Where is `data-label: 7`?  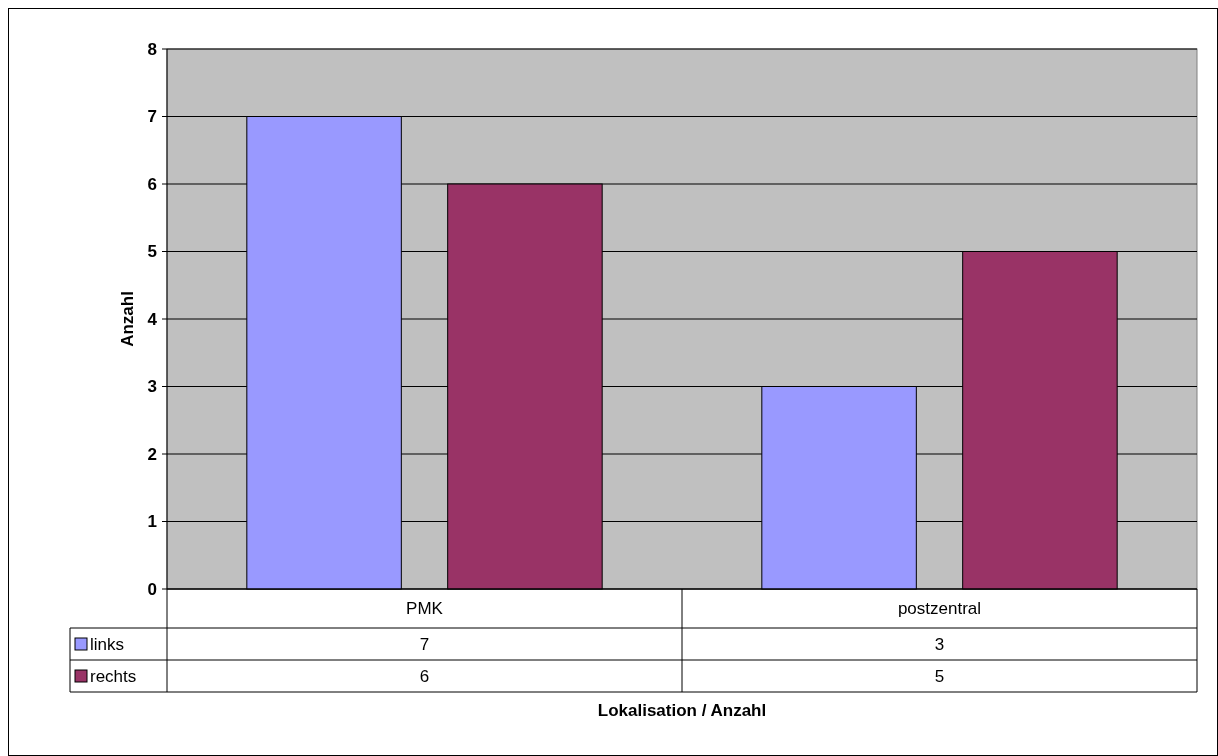
data-label: 7 is located at coordinates (424, 644).